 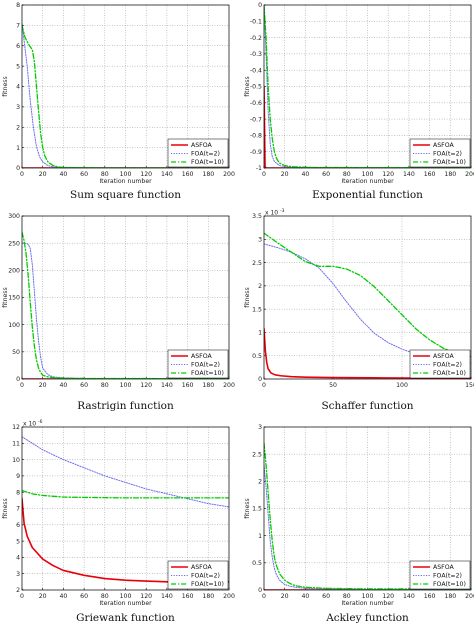 I want to click on figure-caption: Schaffer function, so click(x=367, y=406).